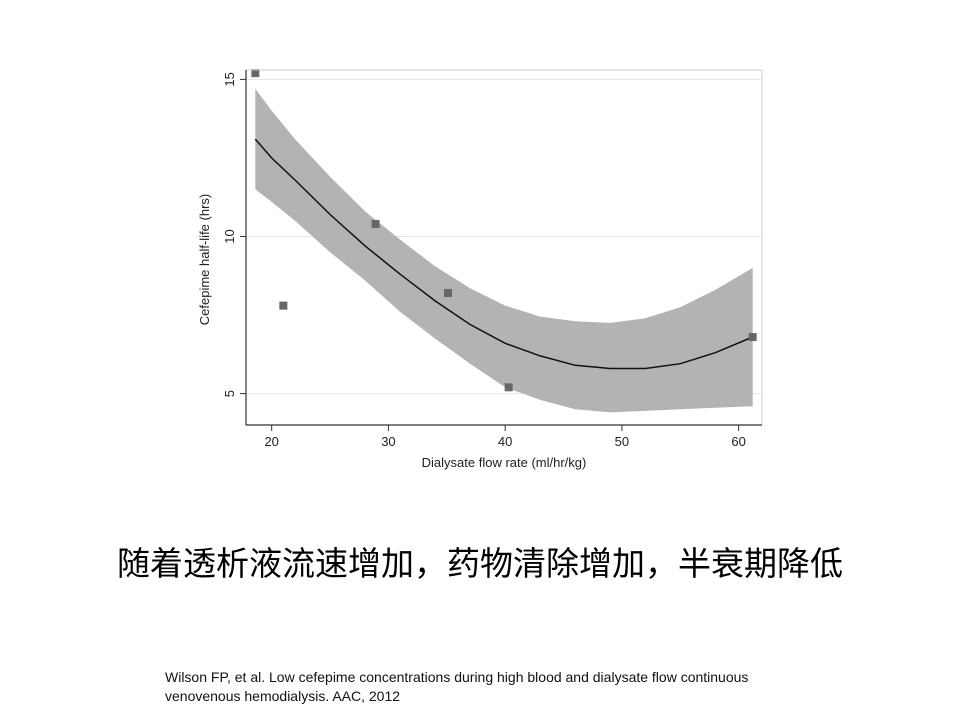  What do you see at coordinates (504, 462) in the screenshot?
I see `x-axis-label: Dialysate flow rate (ml/hr/kg)` at bounding box center [504, 462].